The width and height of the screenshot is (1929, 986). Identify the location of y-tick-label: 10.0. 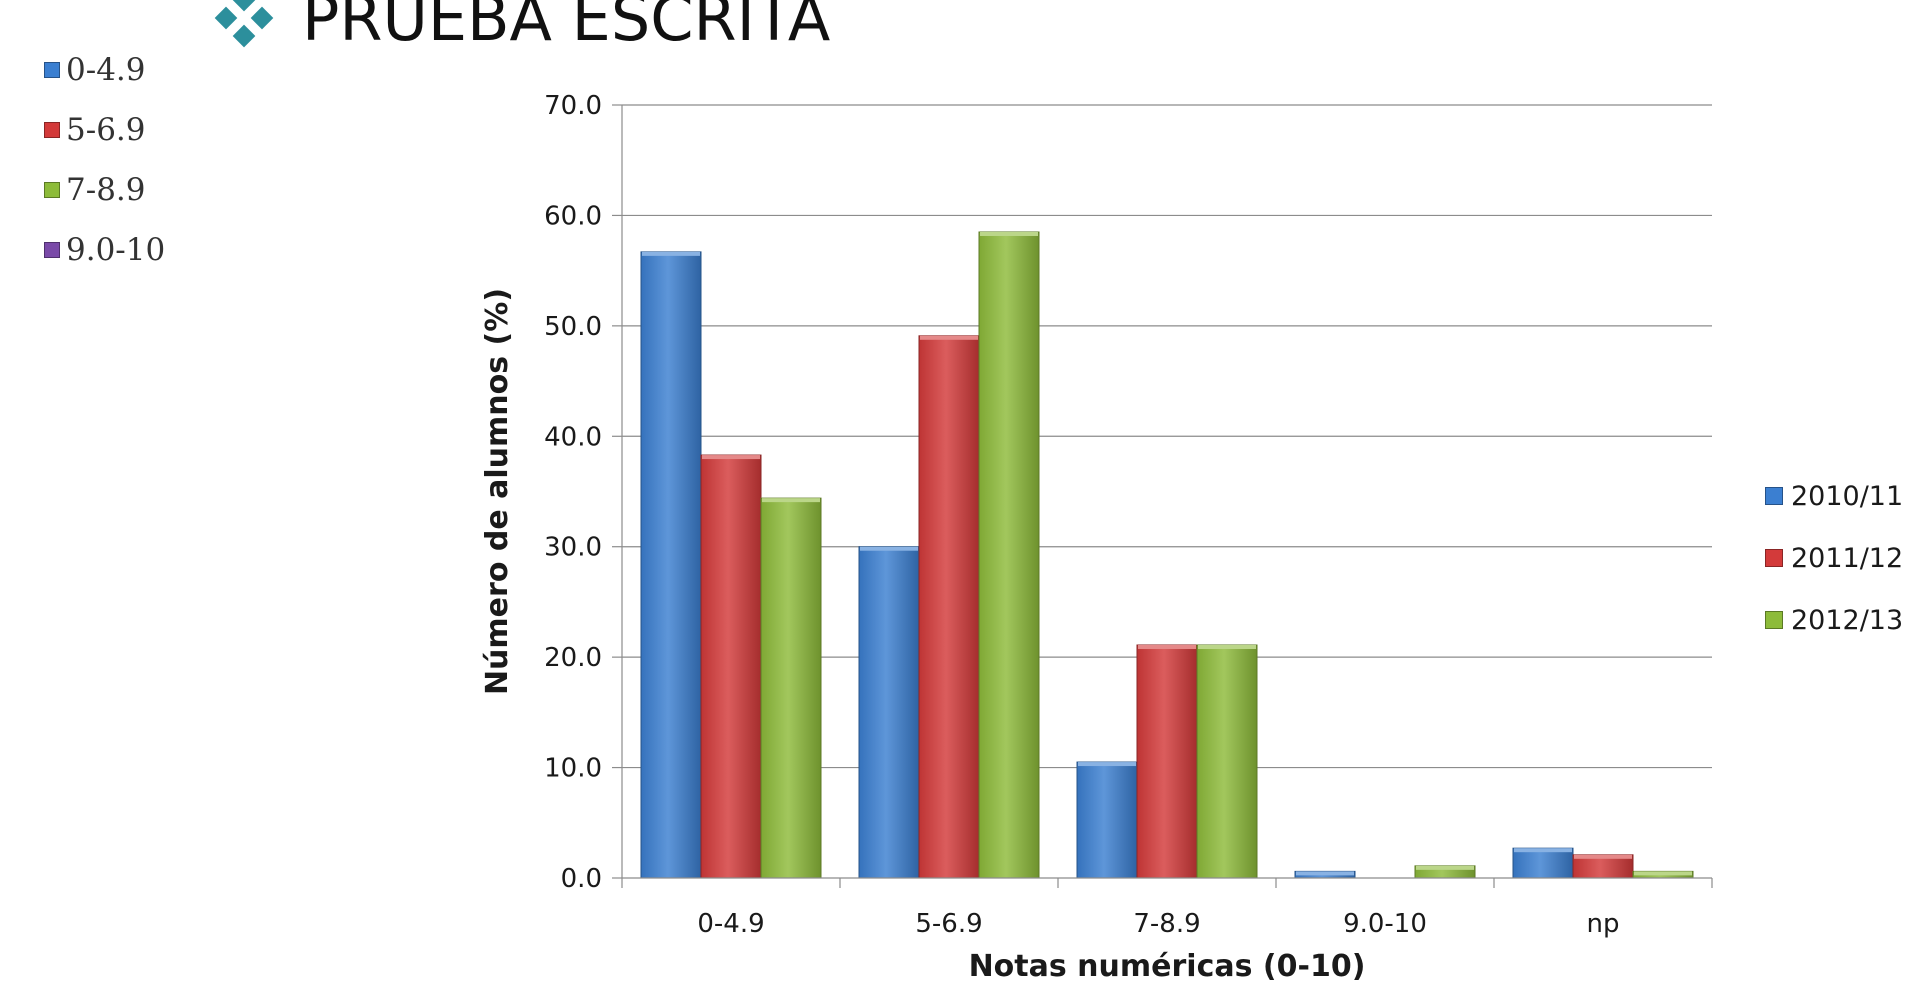
(573, 769).